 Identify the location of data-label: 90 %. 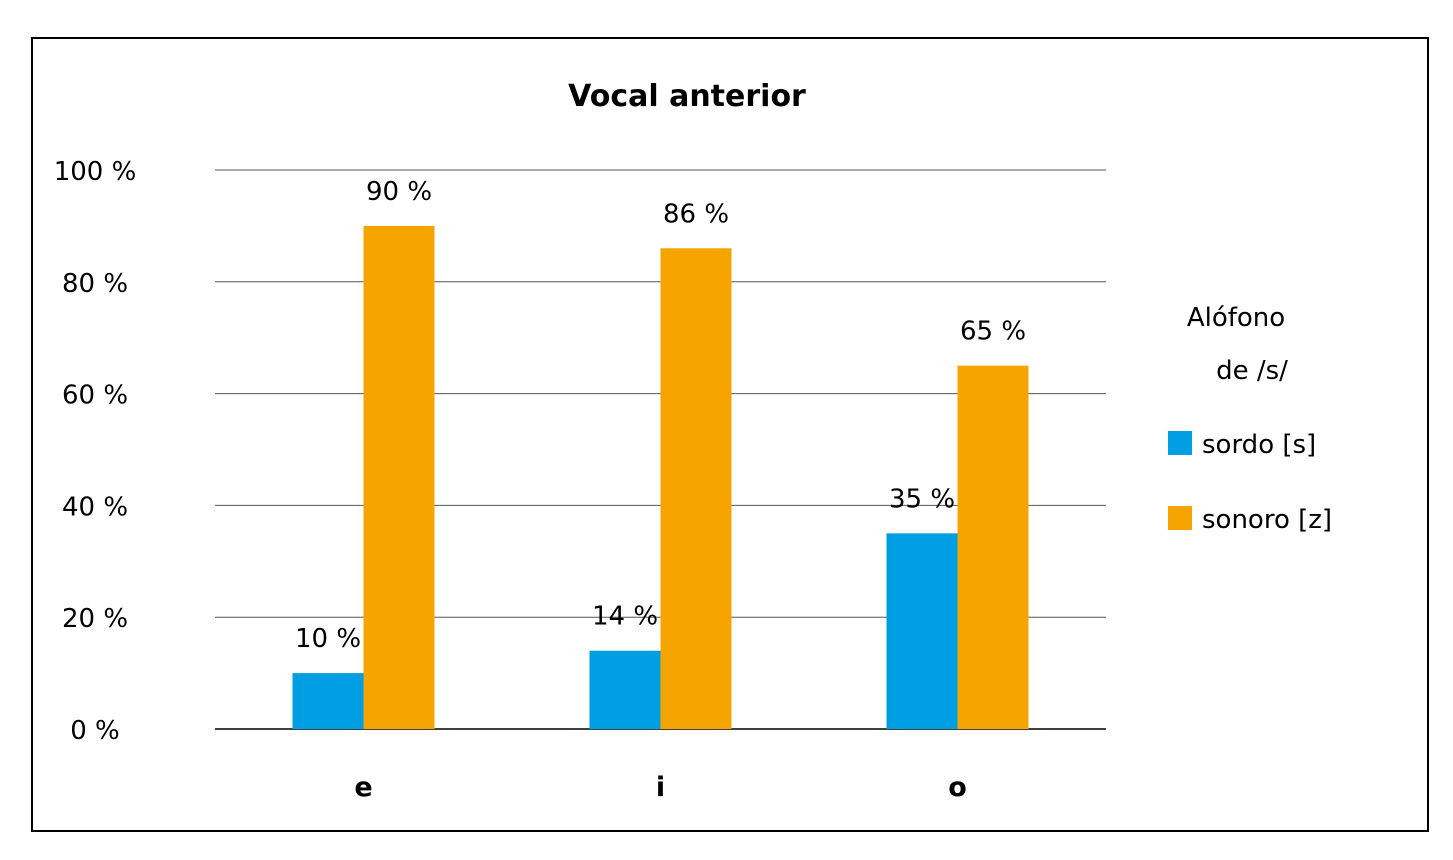
(399, 192).